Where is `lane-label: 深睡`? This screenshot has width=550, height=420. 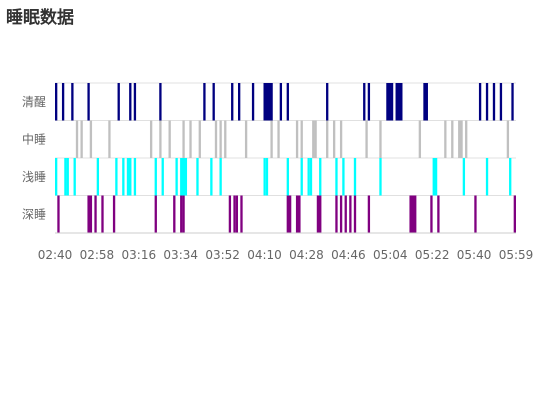
lane-label: 深睡 is located at coordinates (34, 214).